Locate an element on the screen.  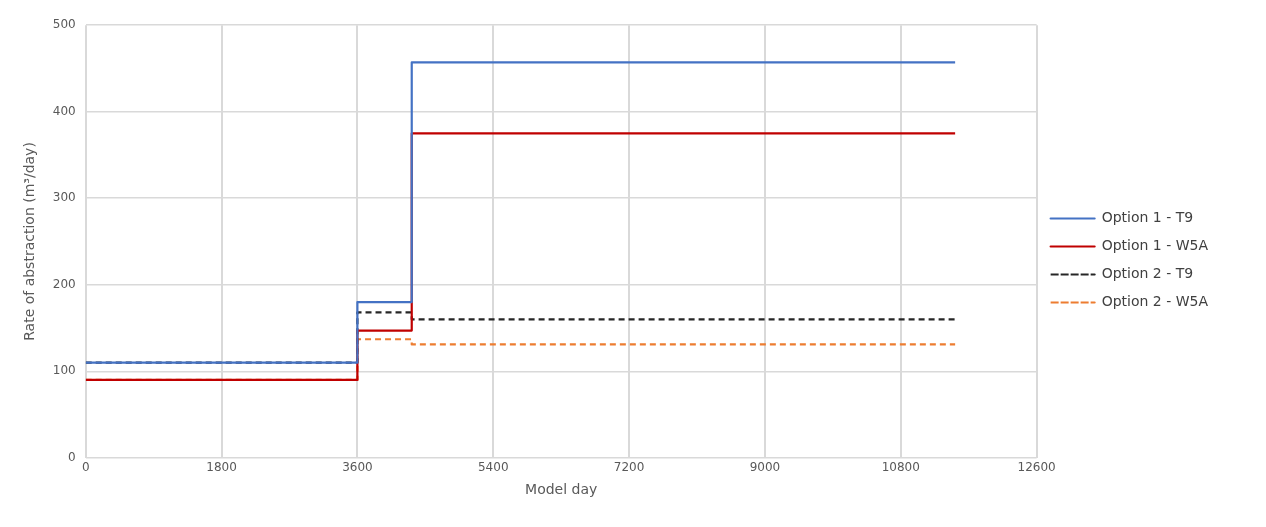
y-tick-label: 300 is located at coordinates (64, 197).